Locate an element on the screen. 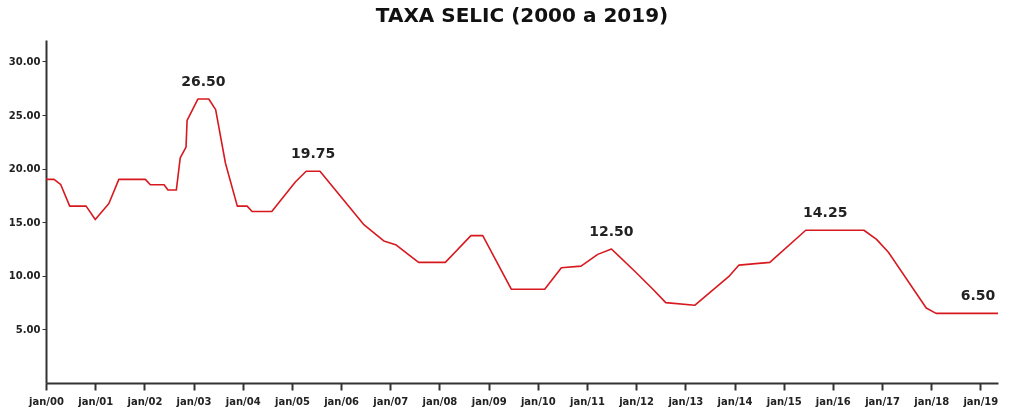 The width and height of the screenshot is (1015, 410). x-tick-label: jan/11 is located at coordinates (587, 401).